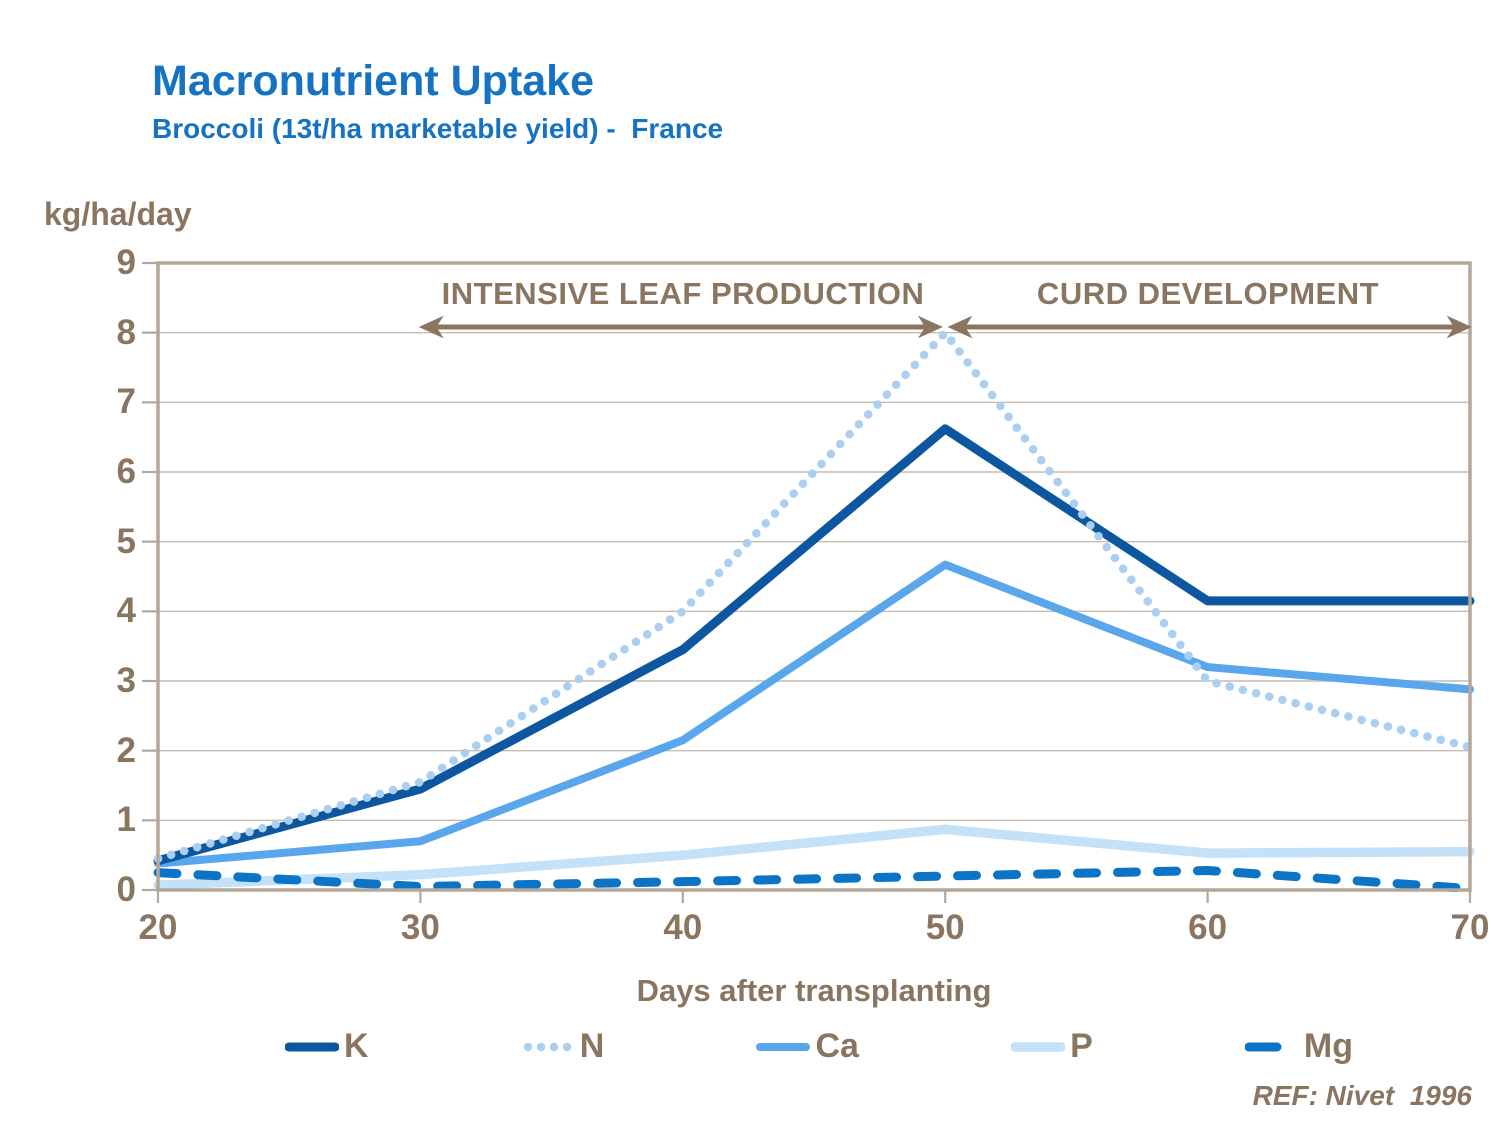  I want to click on legend-item-K: K, so click(327, 1046).